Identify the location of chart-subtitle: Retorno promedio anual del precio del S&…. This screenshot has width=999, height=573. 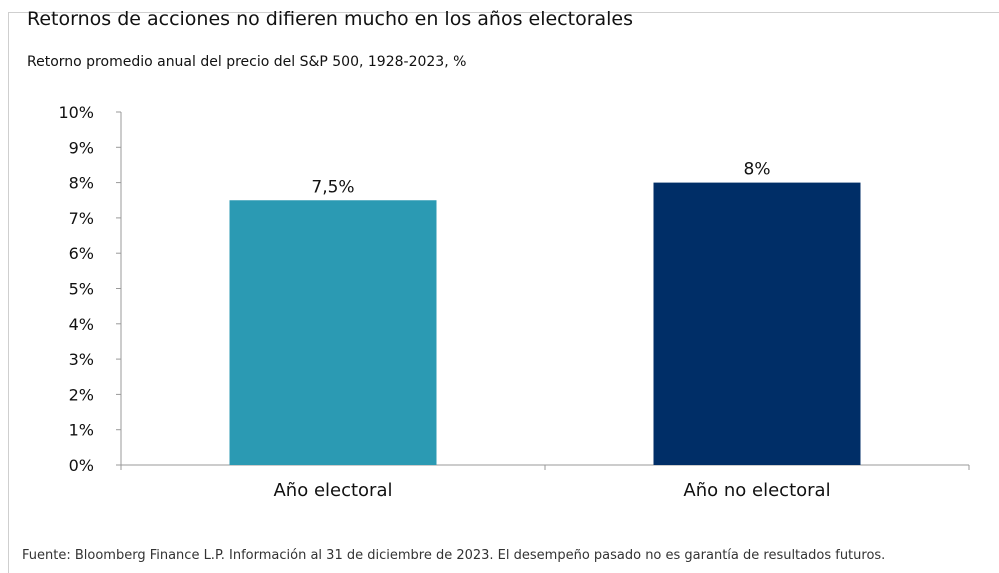
(247, 62).